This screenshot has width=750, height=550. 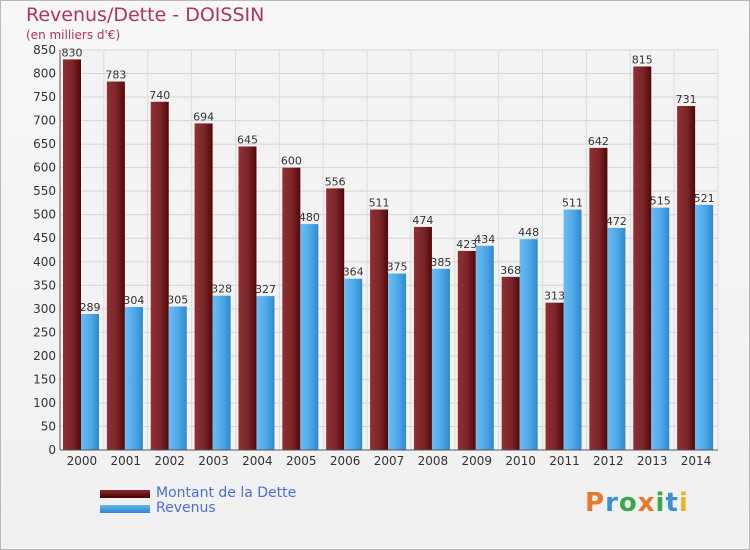 What do you see at coordinates (44, 215) in the screenshot?
I see `y-tick-label: 500` at bounding box center [44, 215].